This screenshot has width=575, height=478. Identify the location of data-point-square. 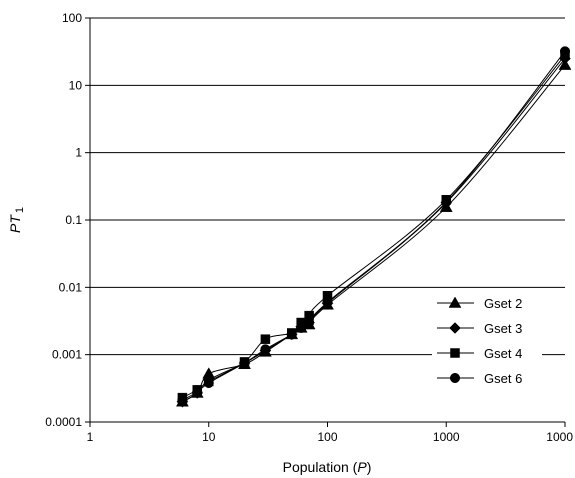
(265, 339).